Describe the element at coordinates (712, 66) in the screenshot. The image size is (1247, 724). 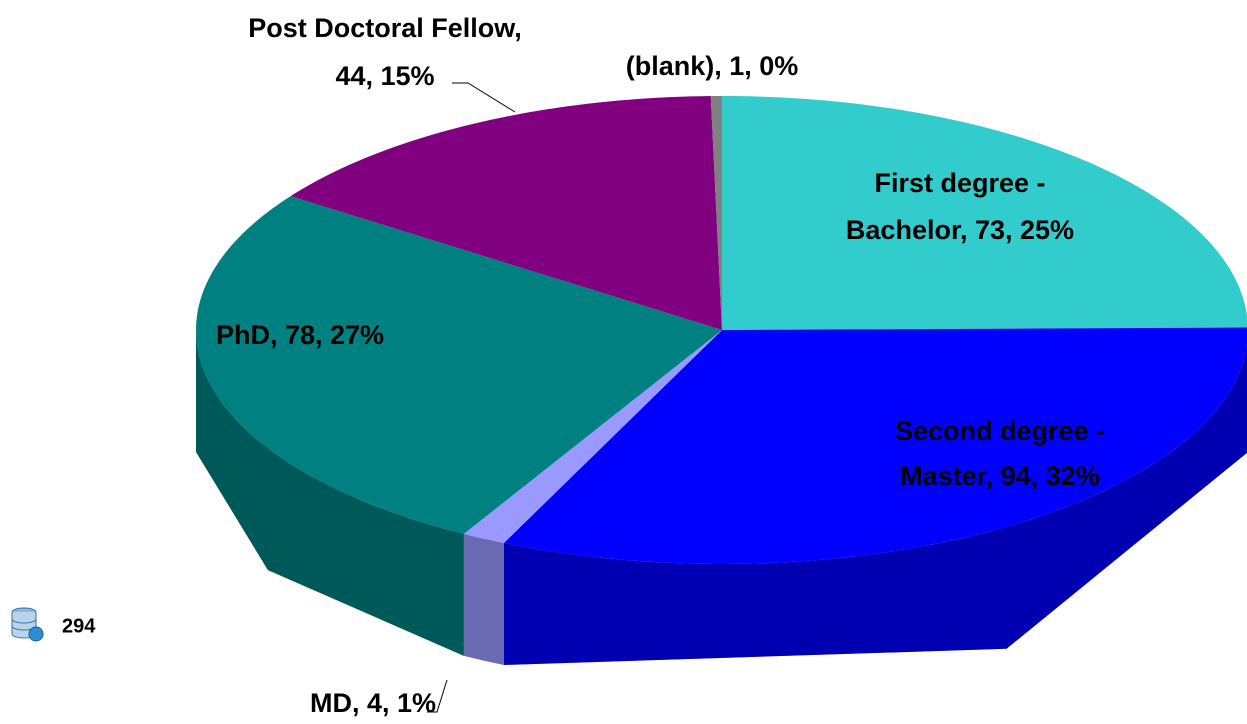
I see `data-label: (blank), 1, 0%` at that location.